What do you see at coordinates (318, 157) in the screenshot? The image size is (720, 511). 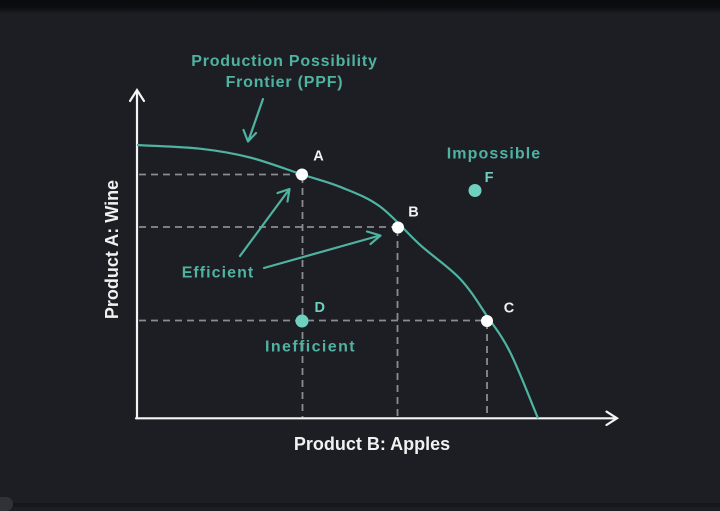 I see `svg-text: A` at bounding box center [318, 157].